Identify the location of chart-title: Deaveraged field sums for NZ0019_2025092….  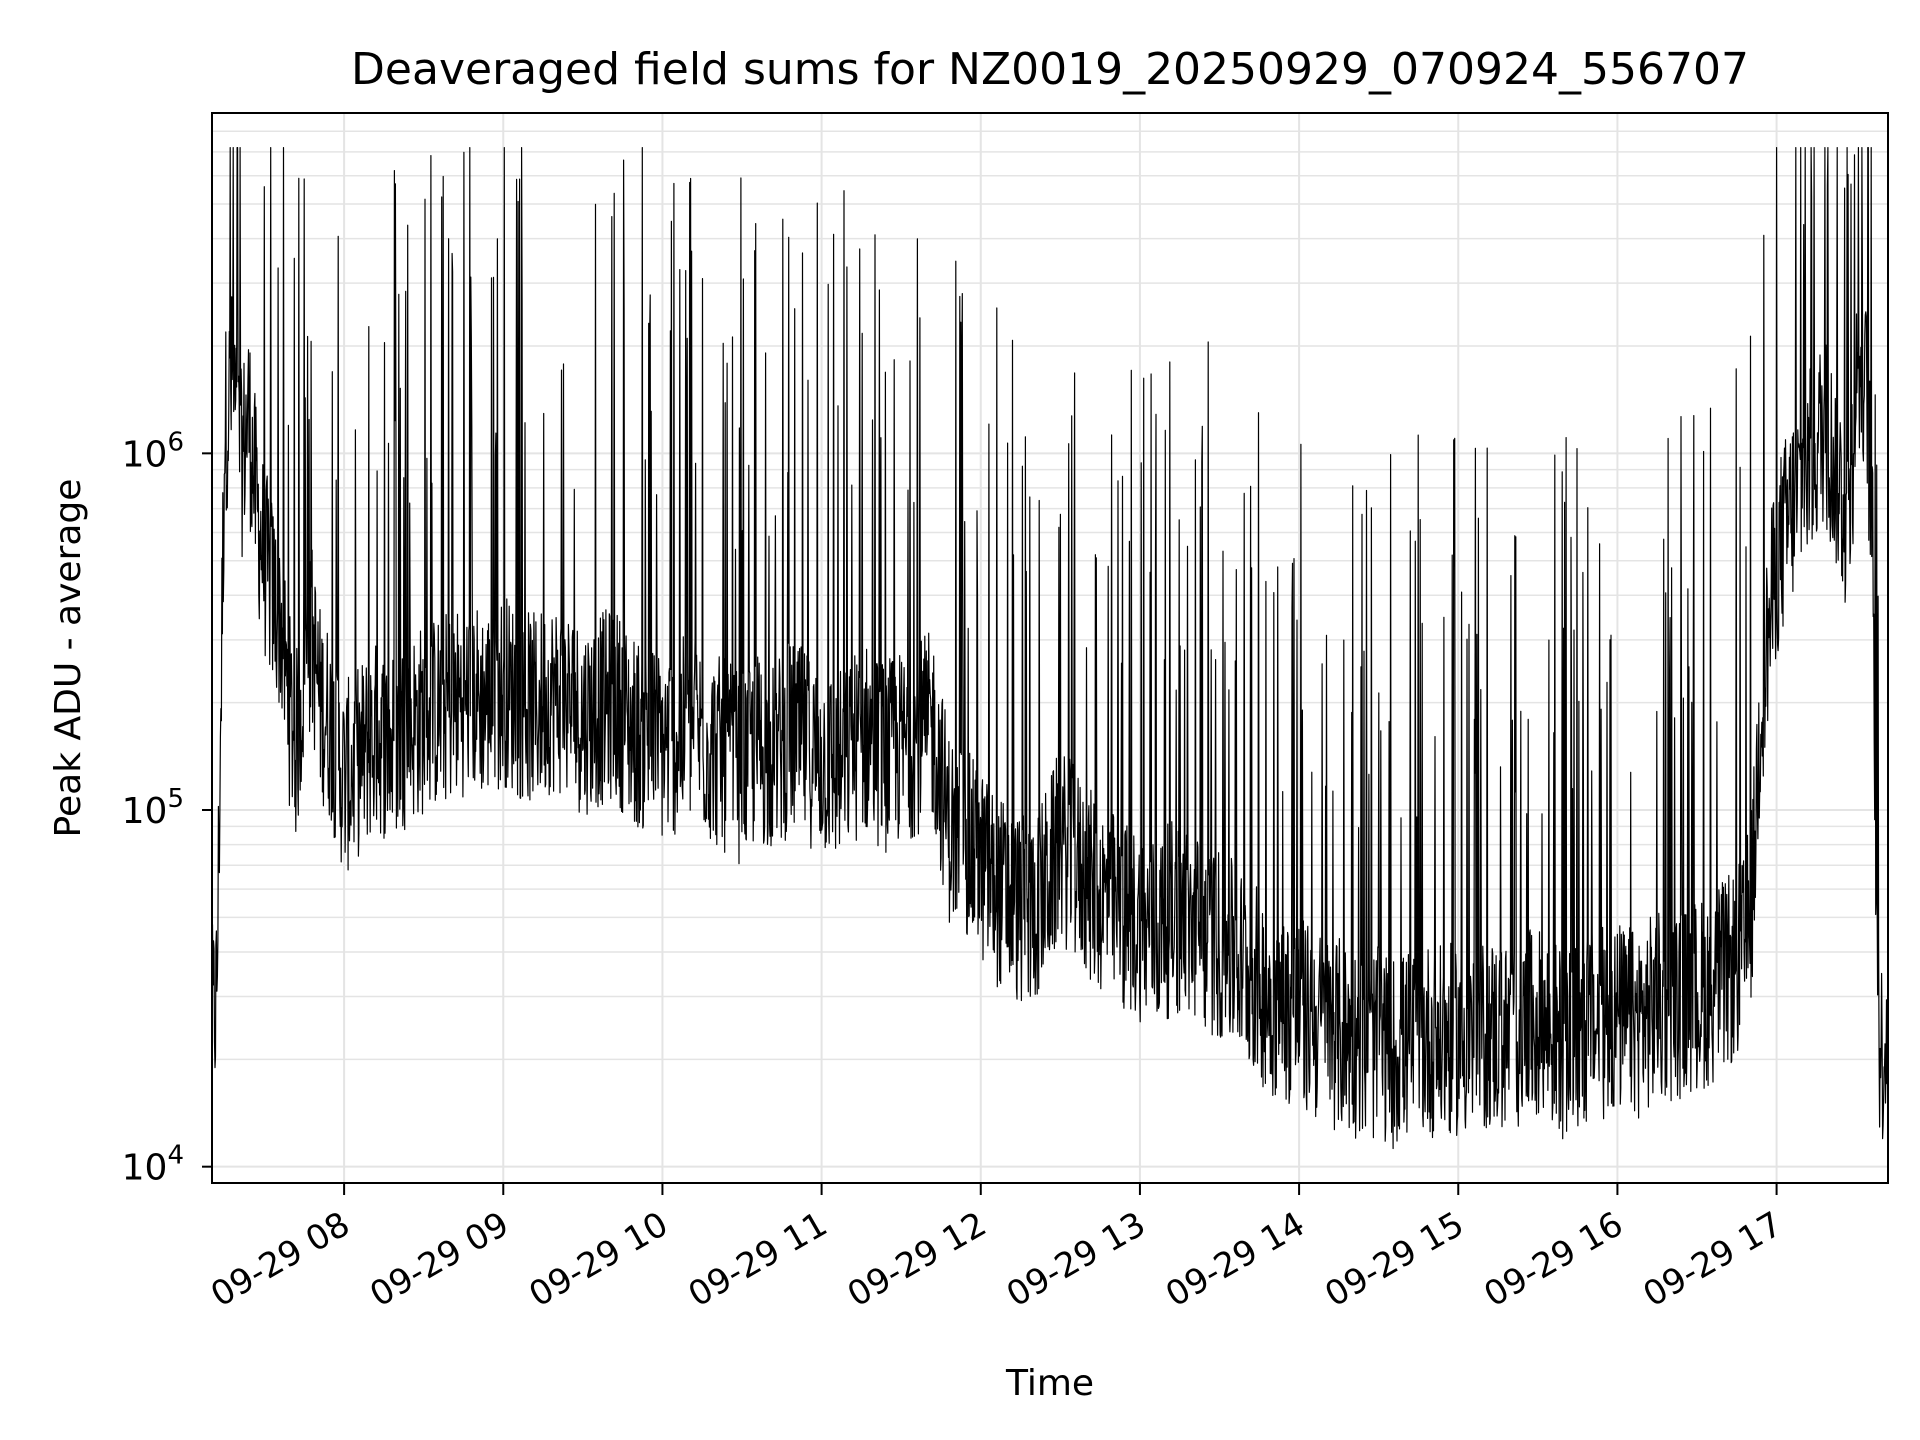
(1050, 69).